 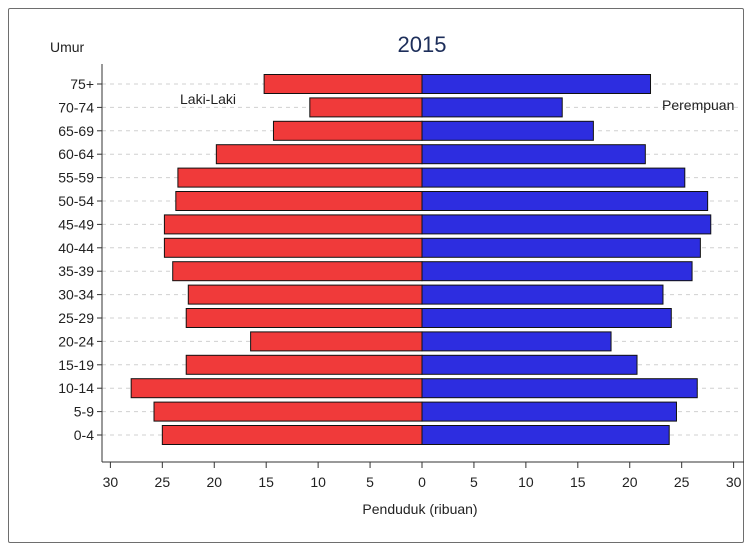 What do you see at coordinates (84, 435) in the screenshot?
I see `y-tick-label: 0-4` at bounding box center [84, 435].